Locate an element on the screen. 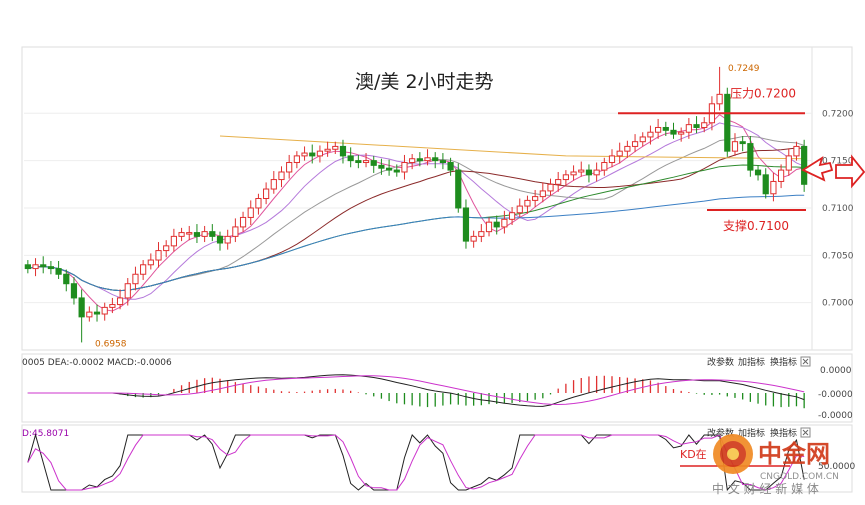 Image resolution: width=865 pixels, height=505 pixels. kd-lines is located at coordinates (416, 462).